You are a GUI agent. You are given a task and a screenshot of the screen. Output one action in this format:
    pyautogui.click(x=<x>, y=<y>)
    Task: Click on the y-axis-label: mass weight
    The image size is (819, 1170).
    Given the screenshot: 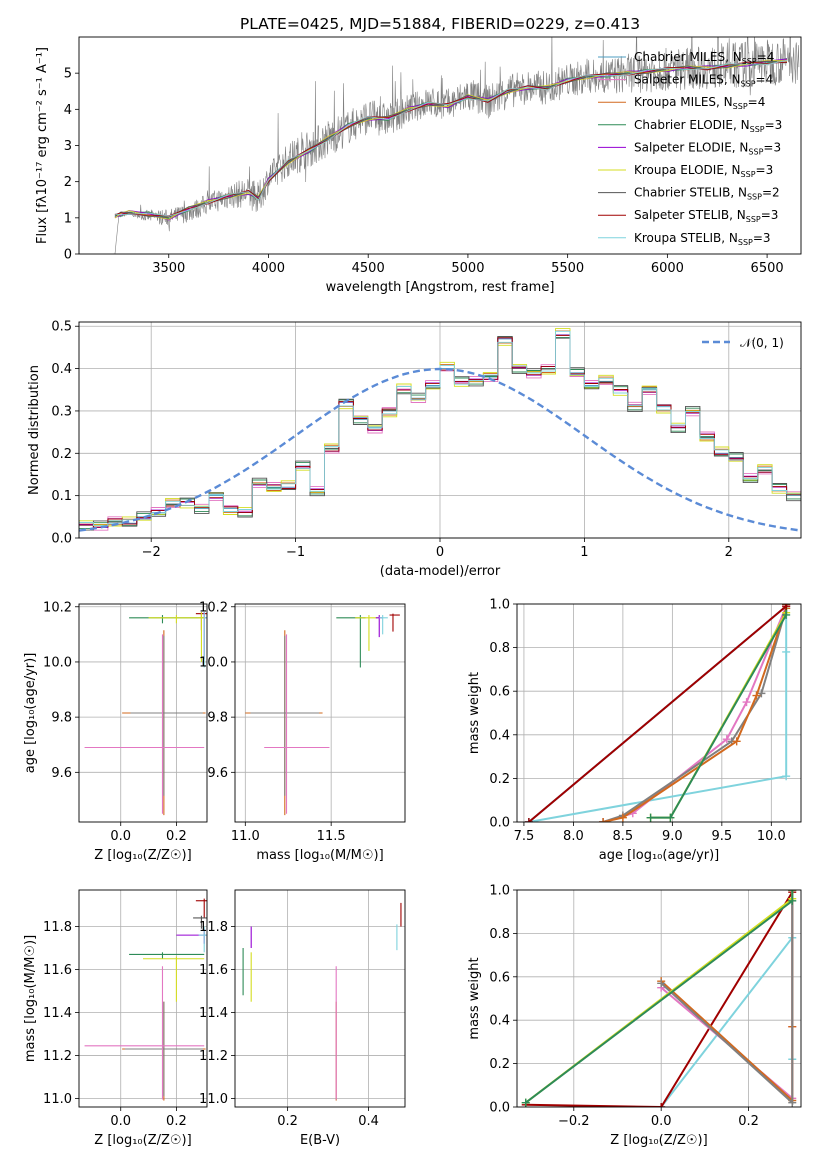 What is the action you would take?
    pyautogui.click(x=474, y=998)
    